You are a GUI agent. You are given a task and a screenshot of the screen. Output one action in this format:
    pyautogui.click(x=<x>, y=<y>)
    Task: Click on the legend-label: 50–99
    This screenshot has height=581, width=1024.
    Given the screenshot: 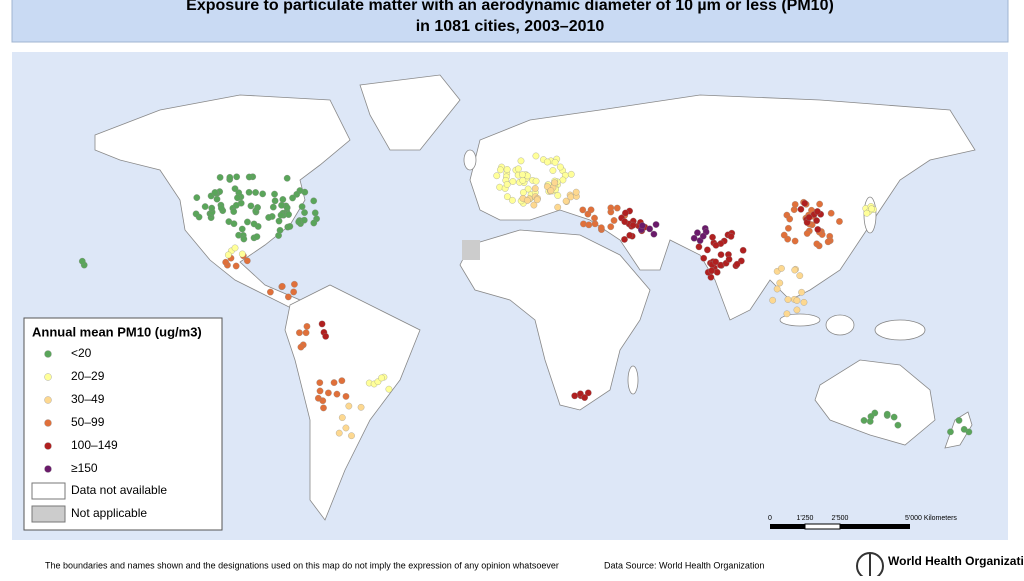 What is the action you would take?
    pyautogui.click(x=88, y=422)
    